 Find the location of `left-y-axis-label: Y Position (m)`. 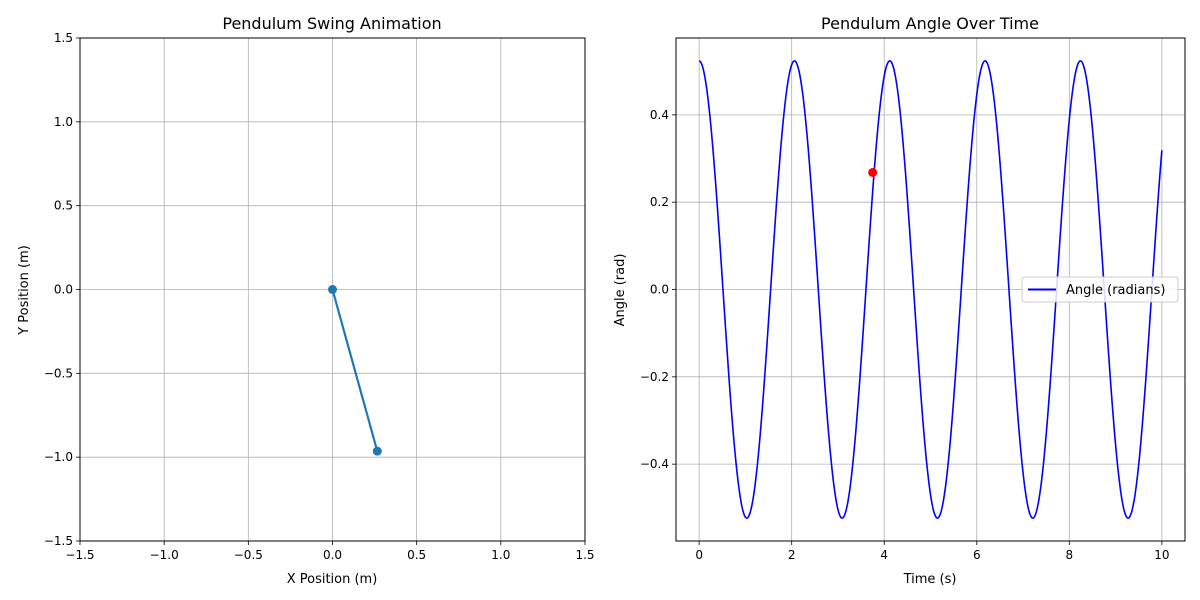

left-y-axis-label: Y Position (m) is located at coordinates (24, 290).